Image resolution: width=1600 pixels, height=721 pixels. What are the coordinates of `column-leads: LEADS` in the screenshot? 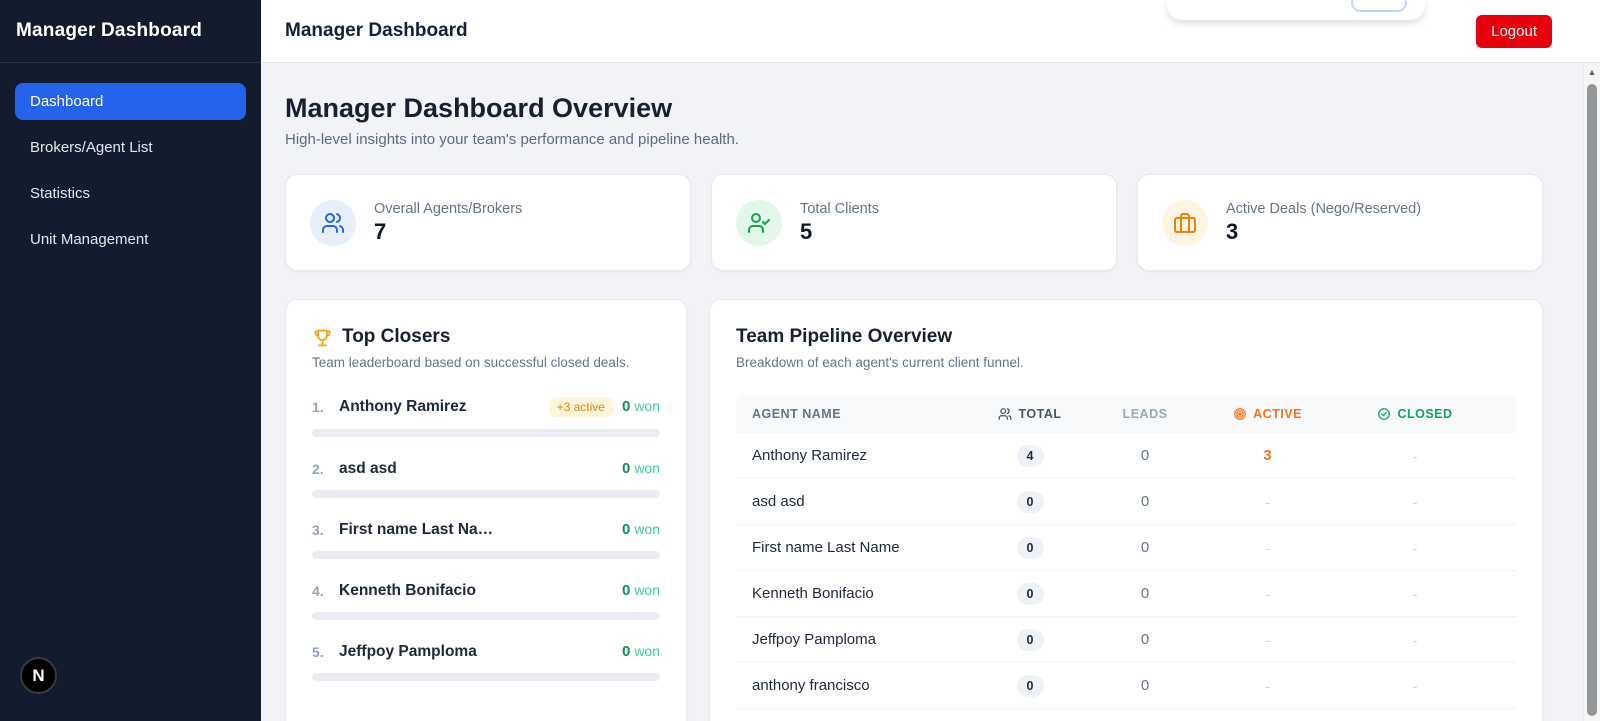 It's located at (1145, 414).